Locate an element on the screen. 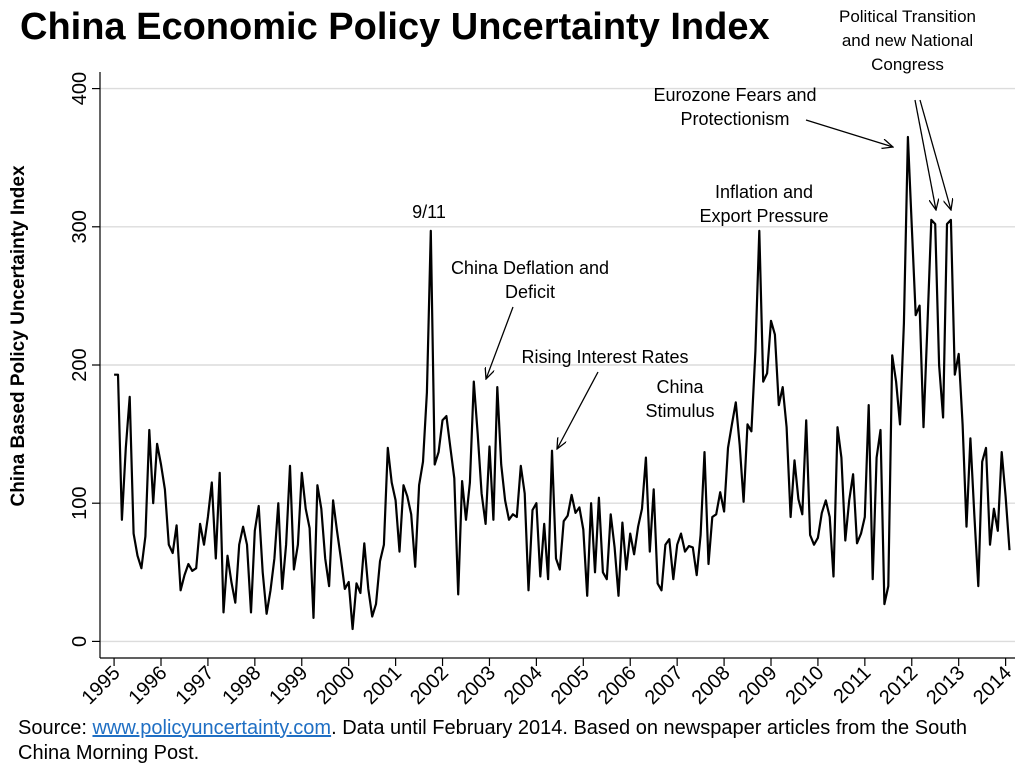  x-tick-label: 2008 is located at coordinates (711, 685).